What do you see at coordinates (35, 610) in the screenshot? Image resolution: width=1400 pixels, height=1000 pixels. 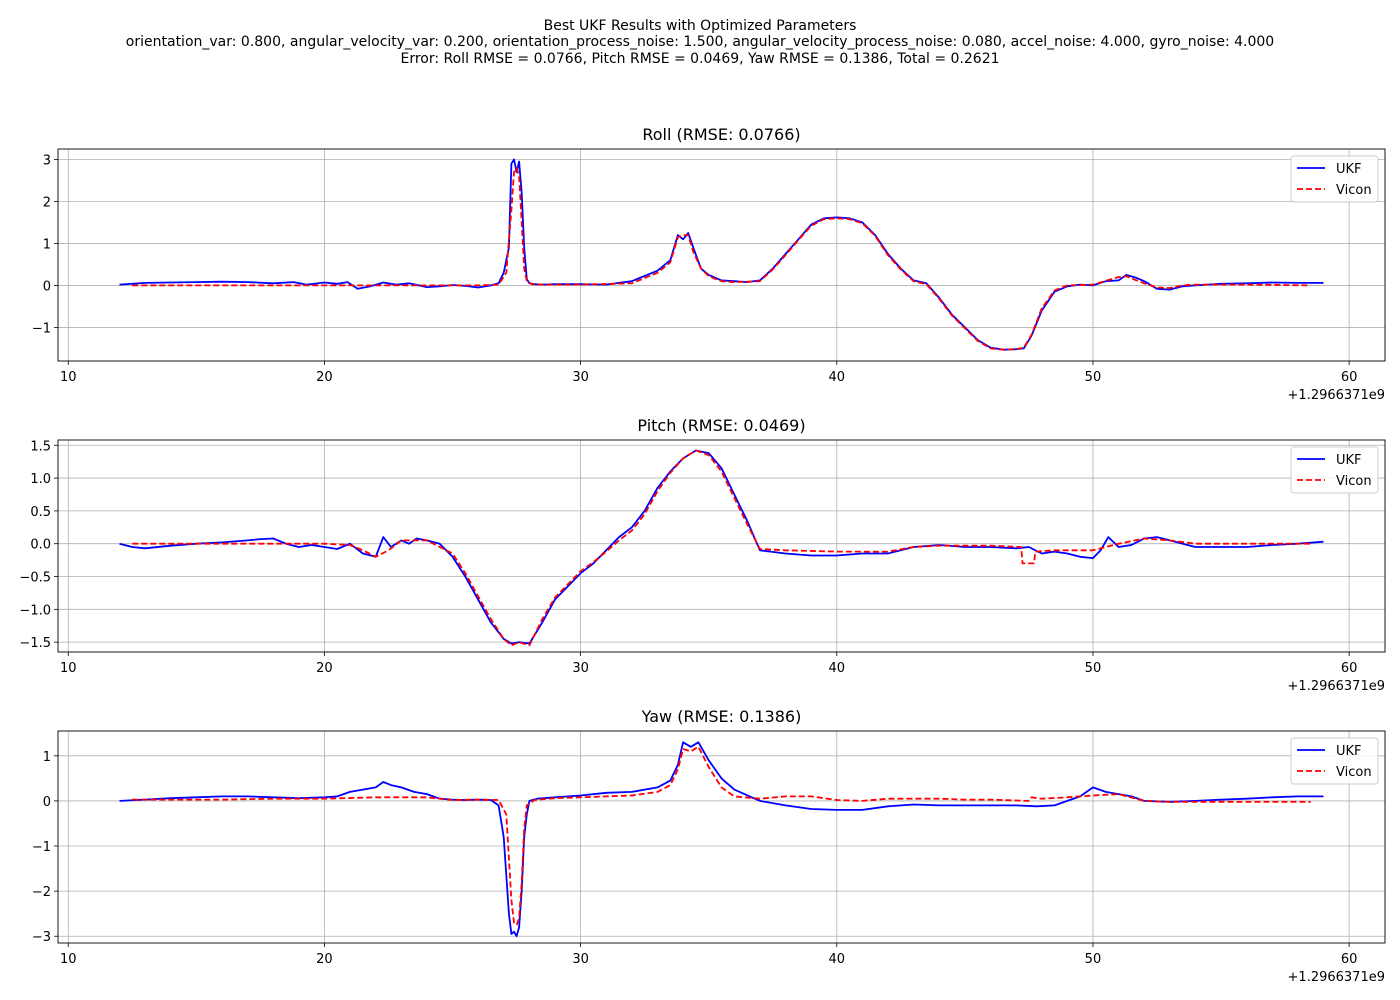 I see `pitch-y-tick-label: −1.0` at bounding box center [35, 610].